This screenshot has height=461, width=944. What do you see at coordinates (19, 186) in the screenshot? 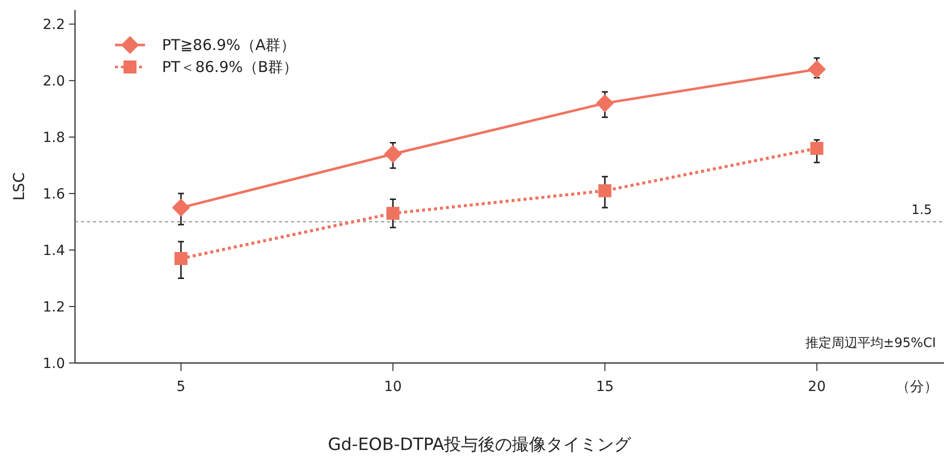
I see `y-axis-title: LSC` at bounding box center [19, 186].